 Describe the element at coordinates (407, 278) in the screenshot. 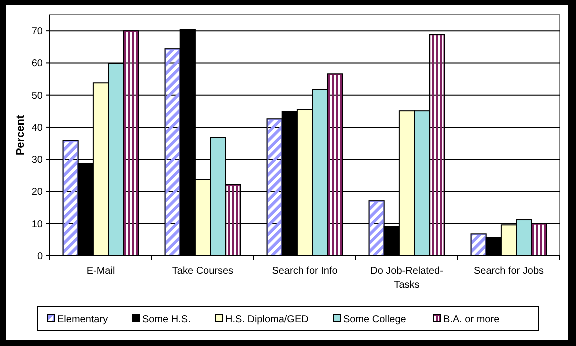

I see `x-tick-label: Do Job-Related-Tasks` at that location.